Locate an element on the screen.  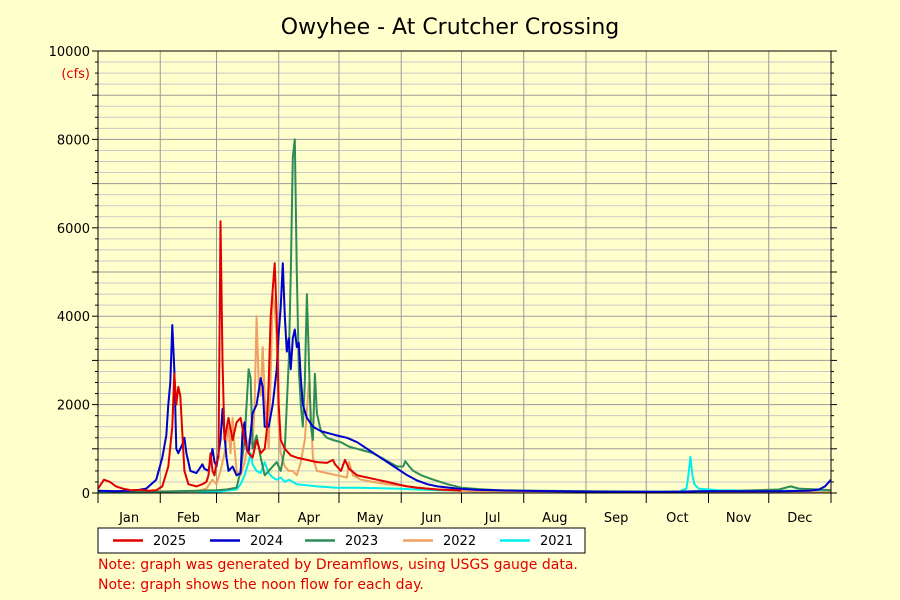
legend: 2025 2024 2023 2022 2021 is located at coordinates (341, 540).